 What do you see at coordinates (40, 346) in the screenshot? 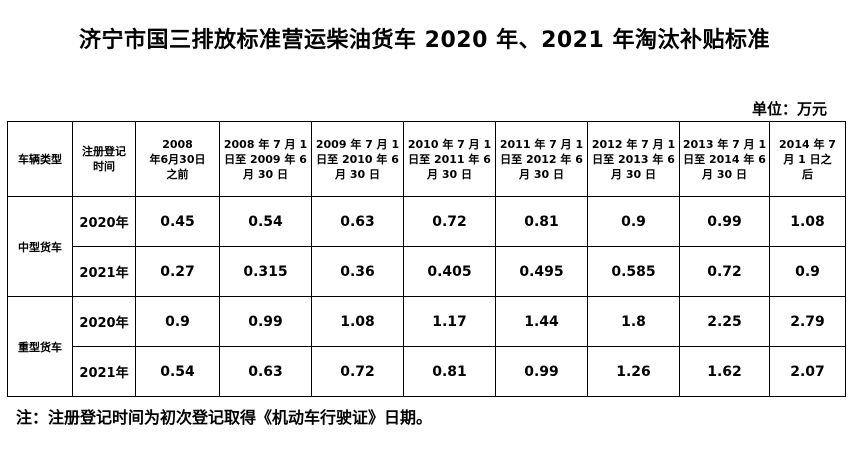
I see `vehicle-type-cell: 重型货车` at bounding box center [40, 346].